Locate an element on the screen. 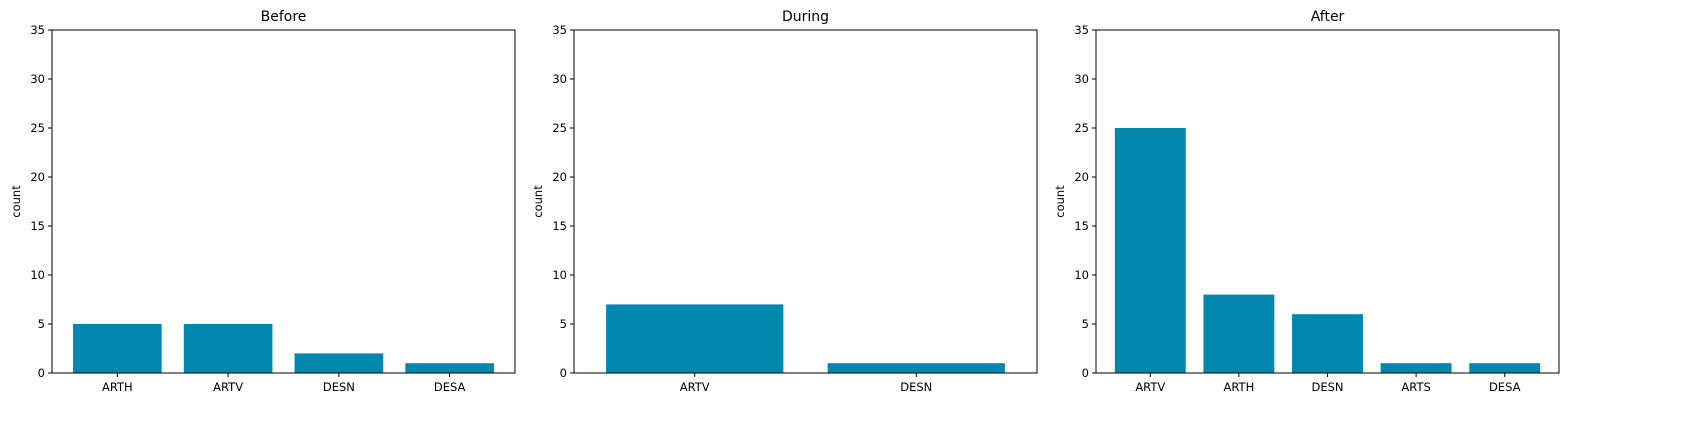 This screenshot has width=1686, height=435. chart-title: Before is located at coordinates (284, 17).